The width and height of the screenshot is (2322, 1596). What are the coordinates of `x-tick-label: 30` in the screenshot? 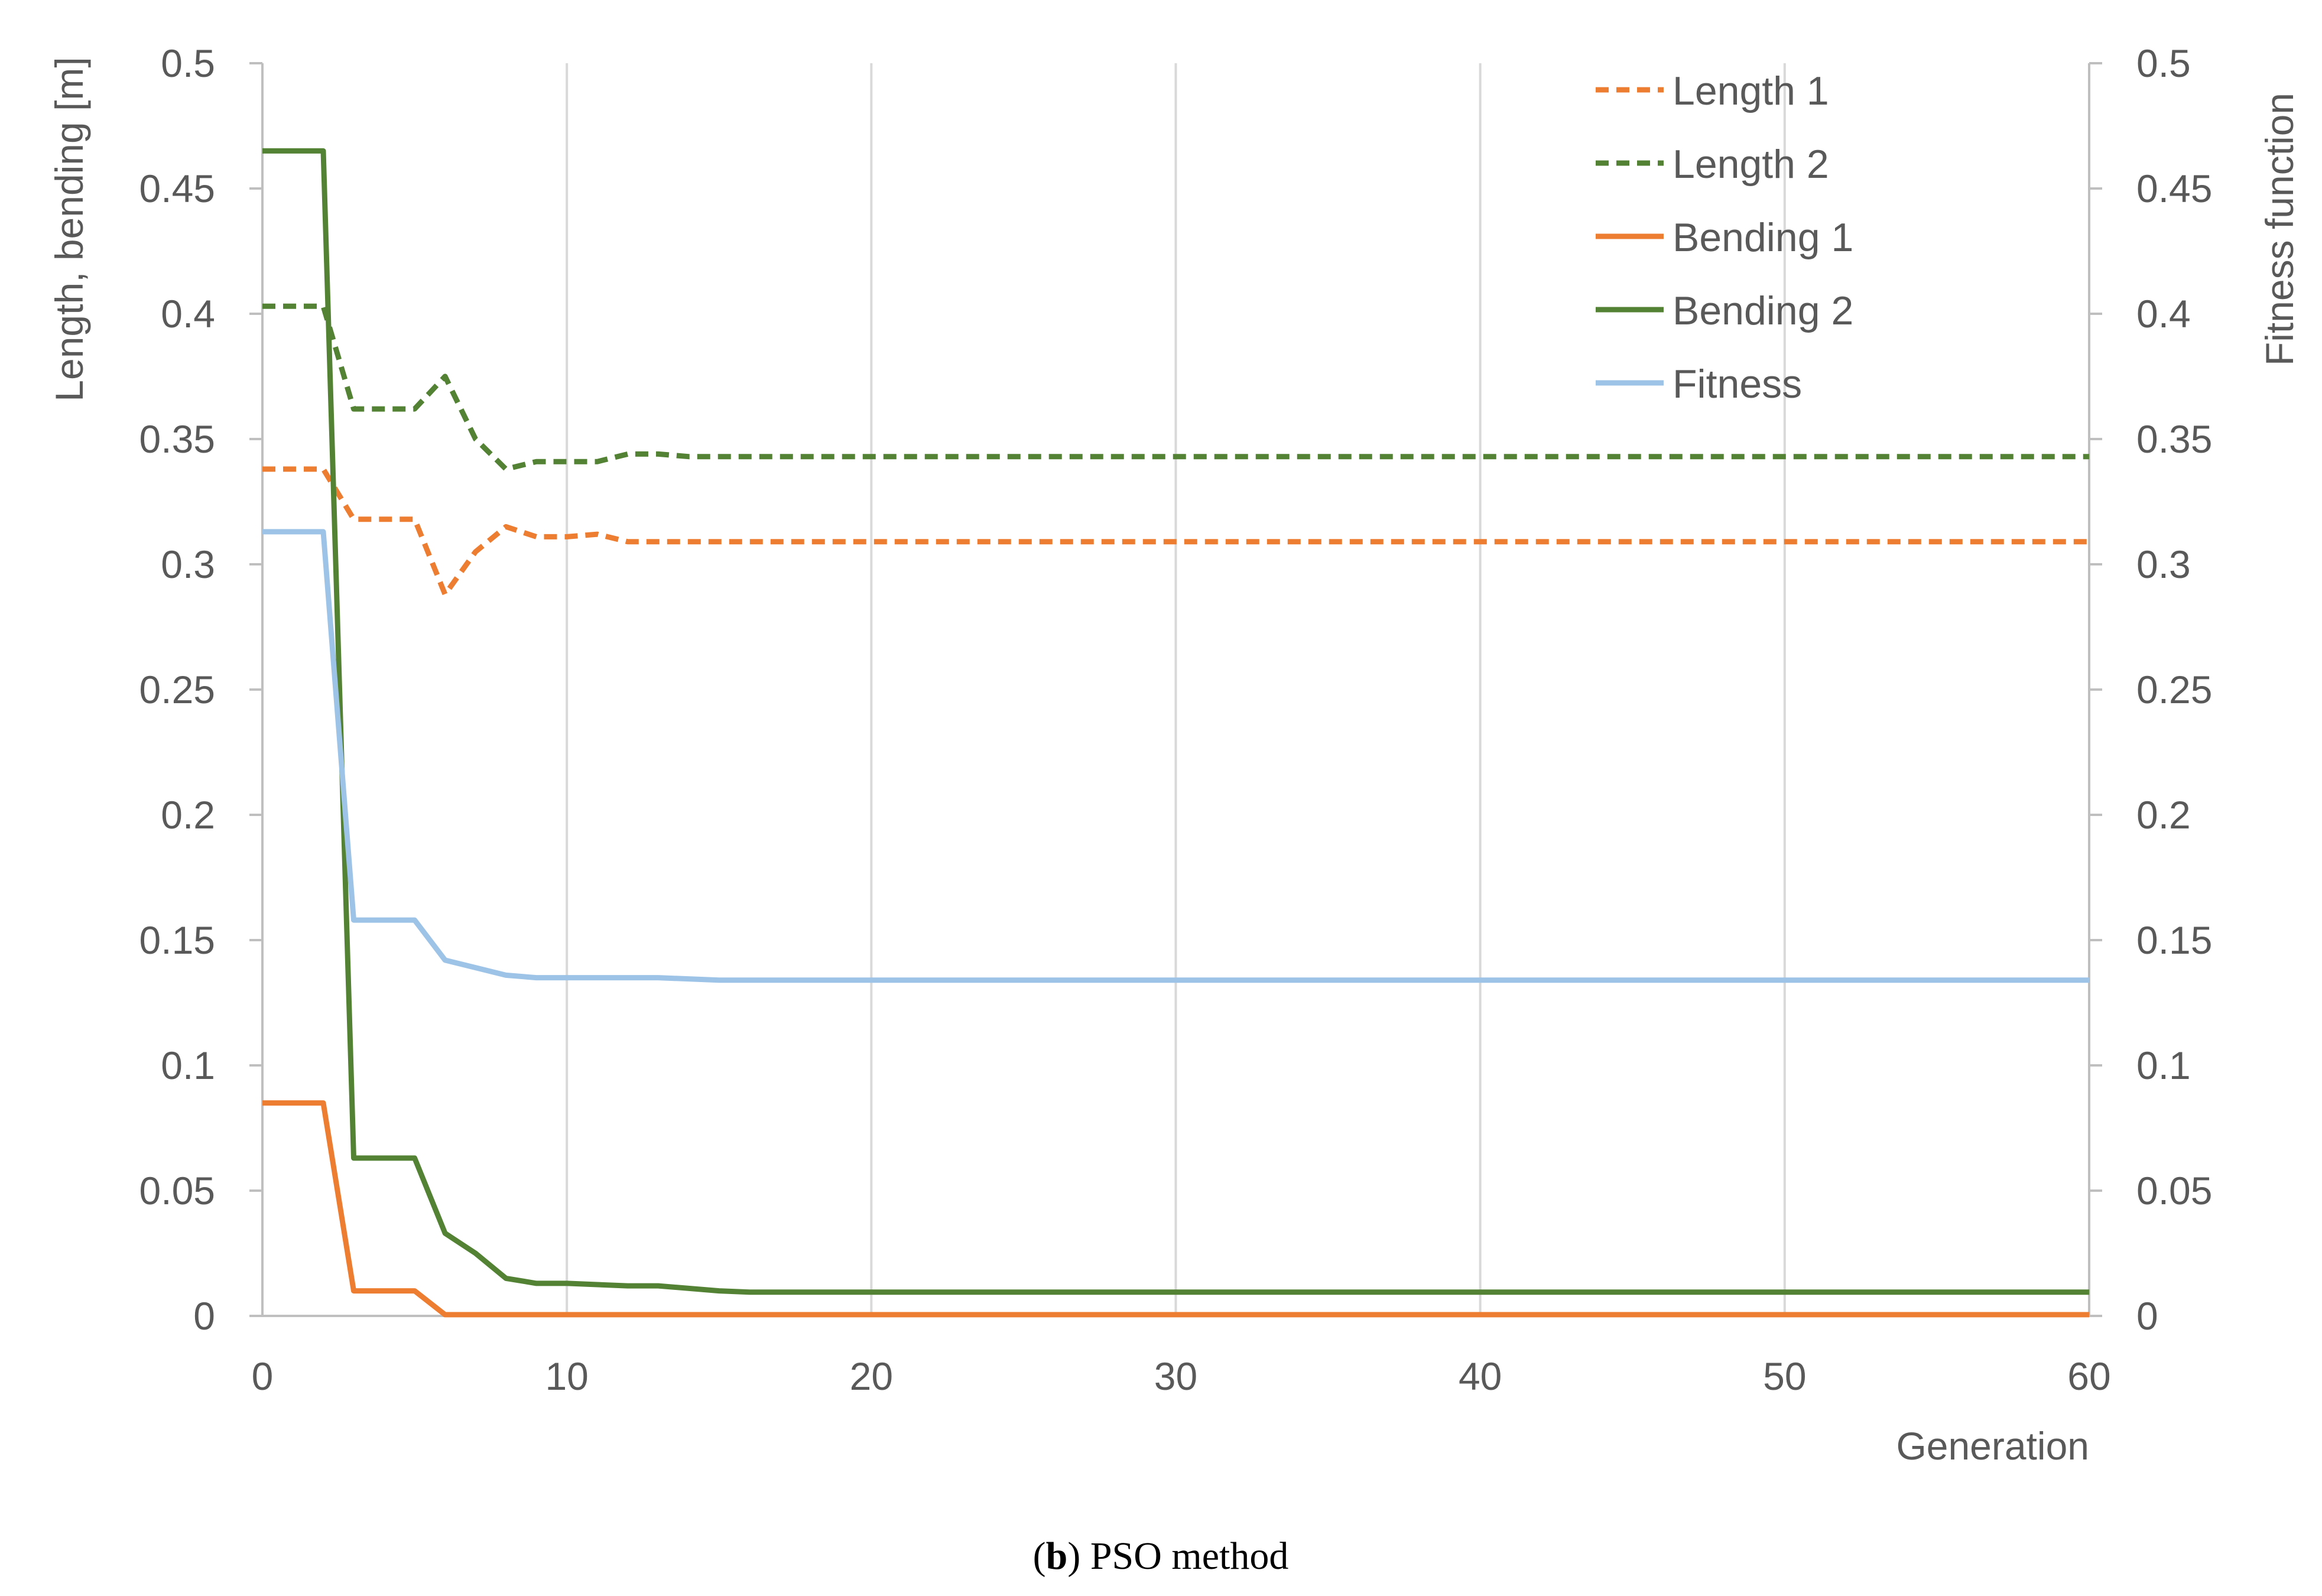 It's located at (1175, 1376).